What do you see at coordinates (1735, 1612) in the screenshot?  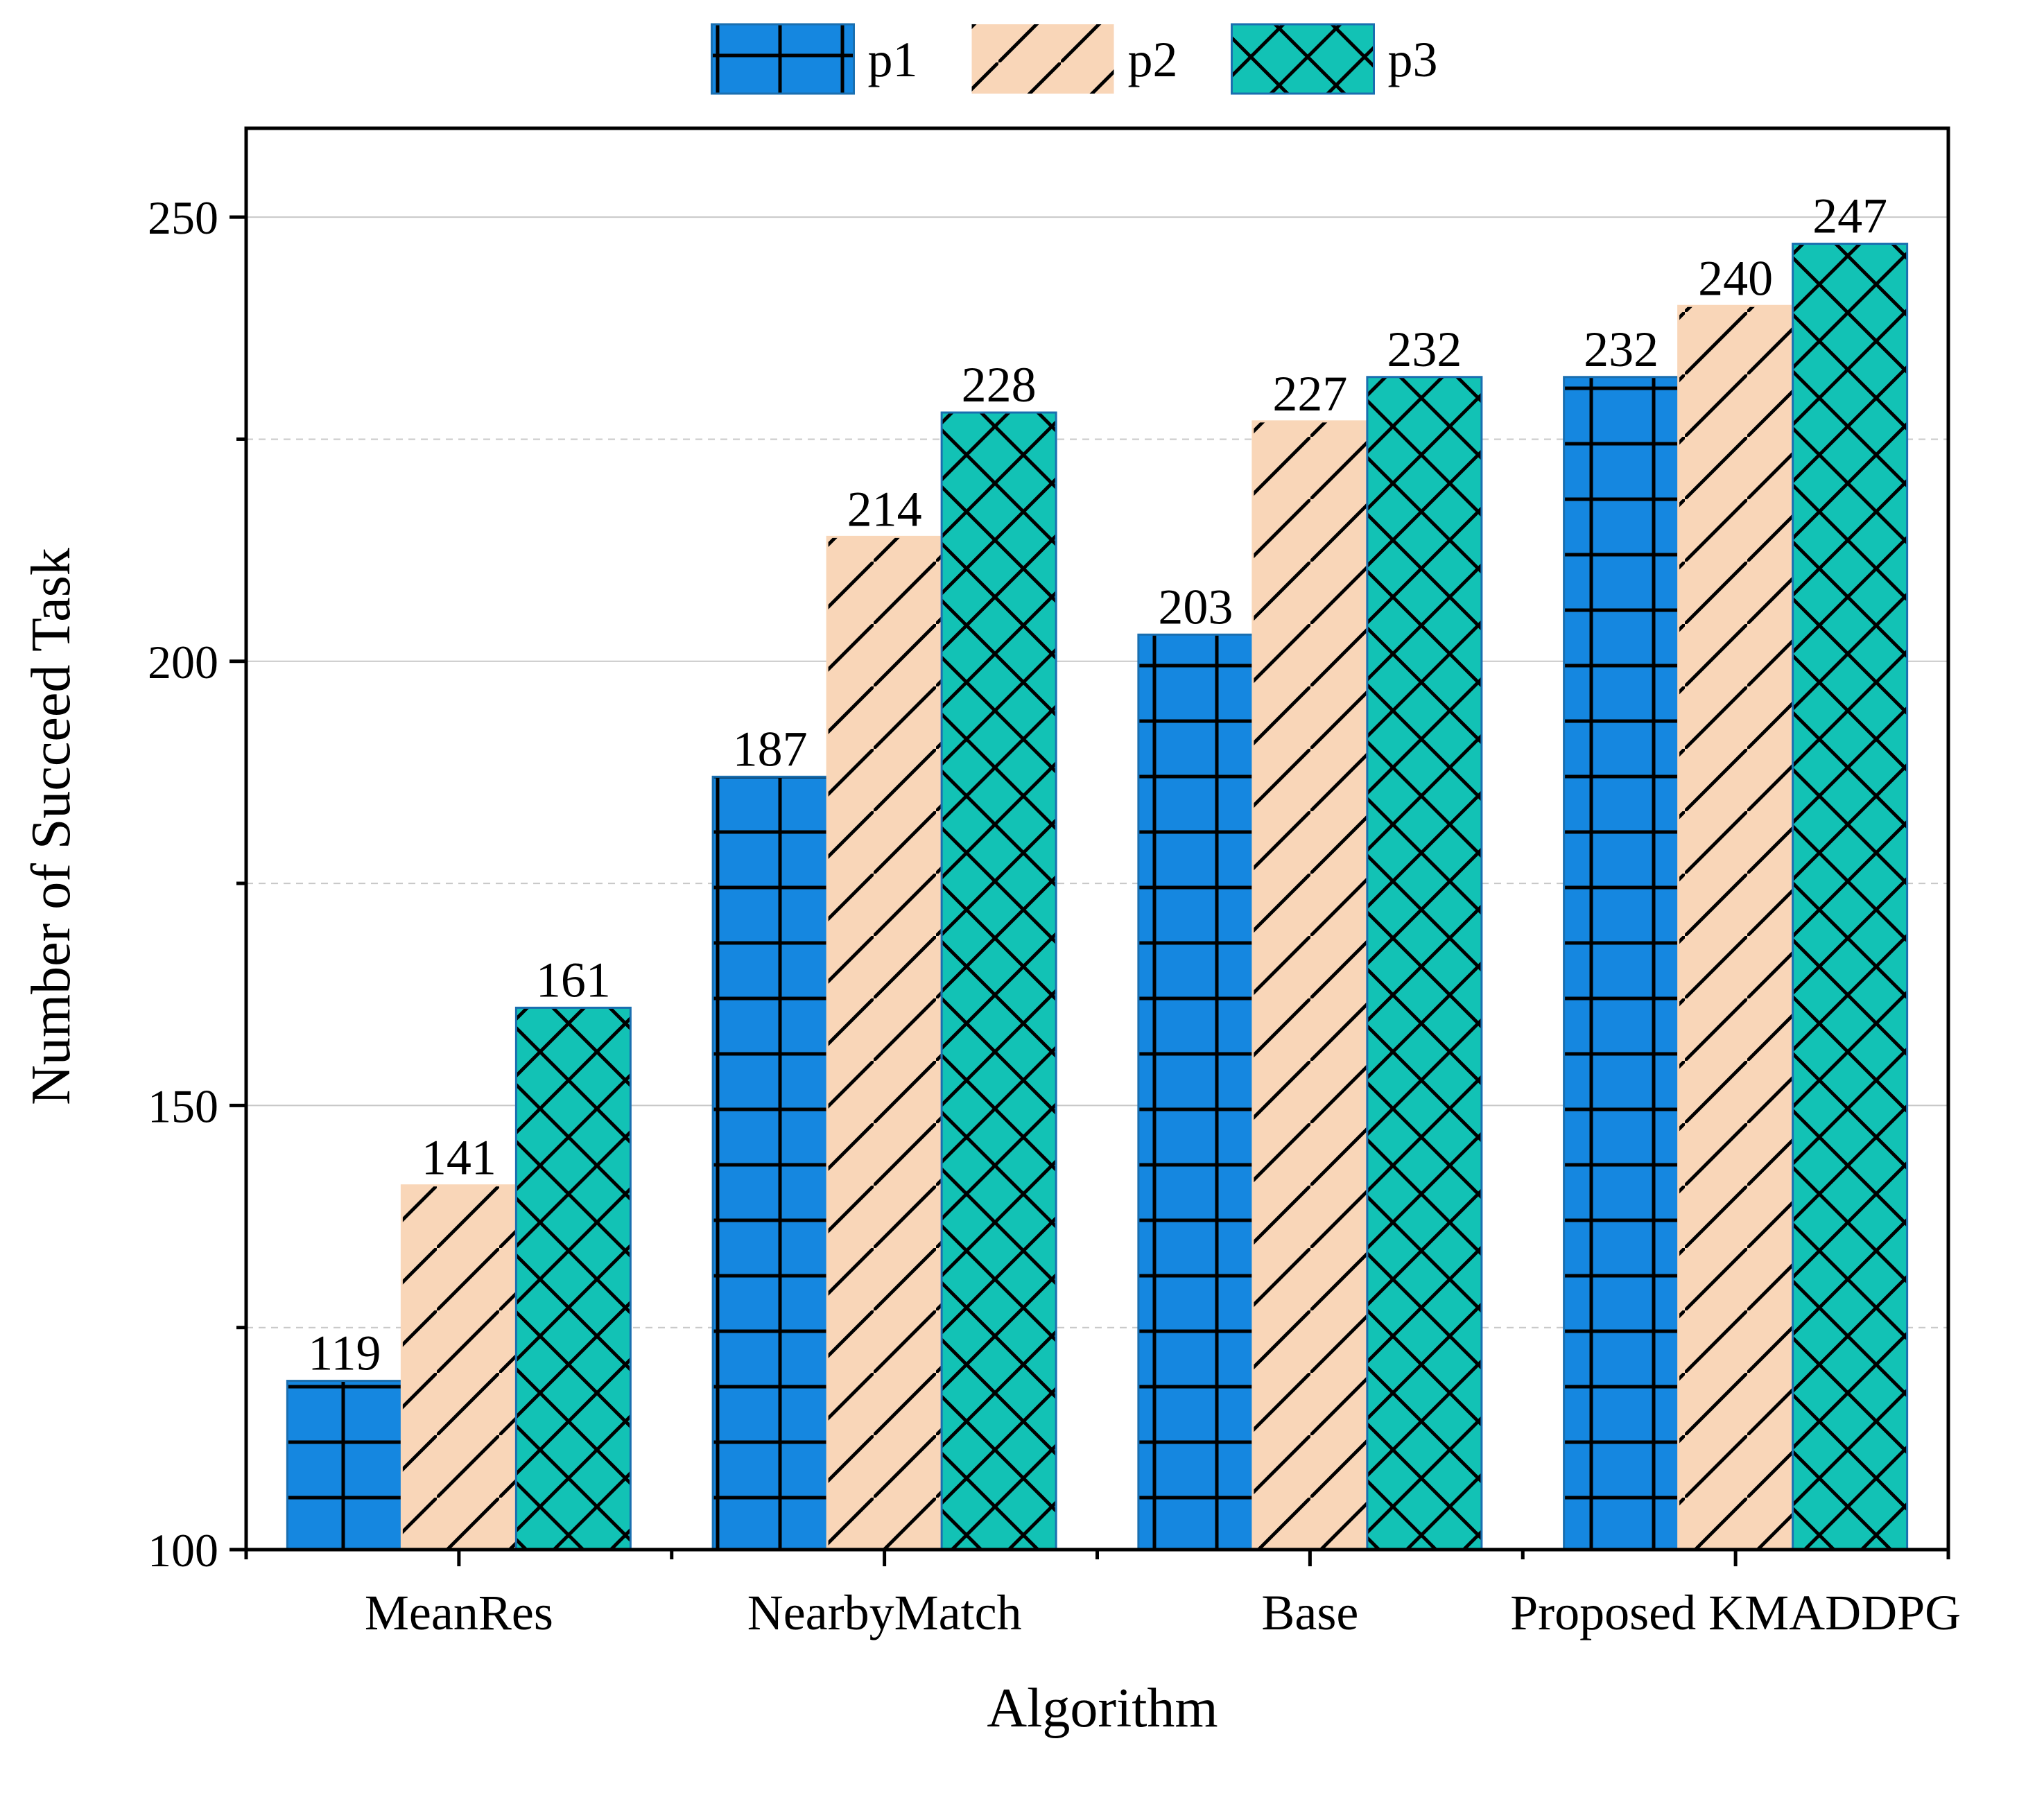 I see `x-tick-label: Proposed KMADDPG` at bounding box center [1735, 1612].